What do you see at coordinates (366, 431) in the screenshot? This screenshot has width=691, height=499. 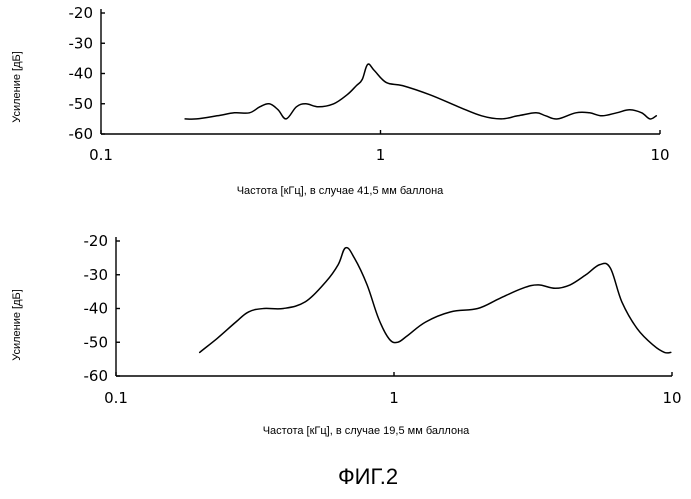 I see `x-axis-label: Частота [кГц], в случае 19,5 мм баллона` at bounding box center [366, 431].